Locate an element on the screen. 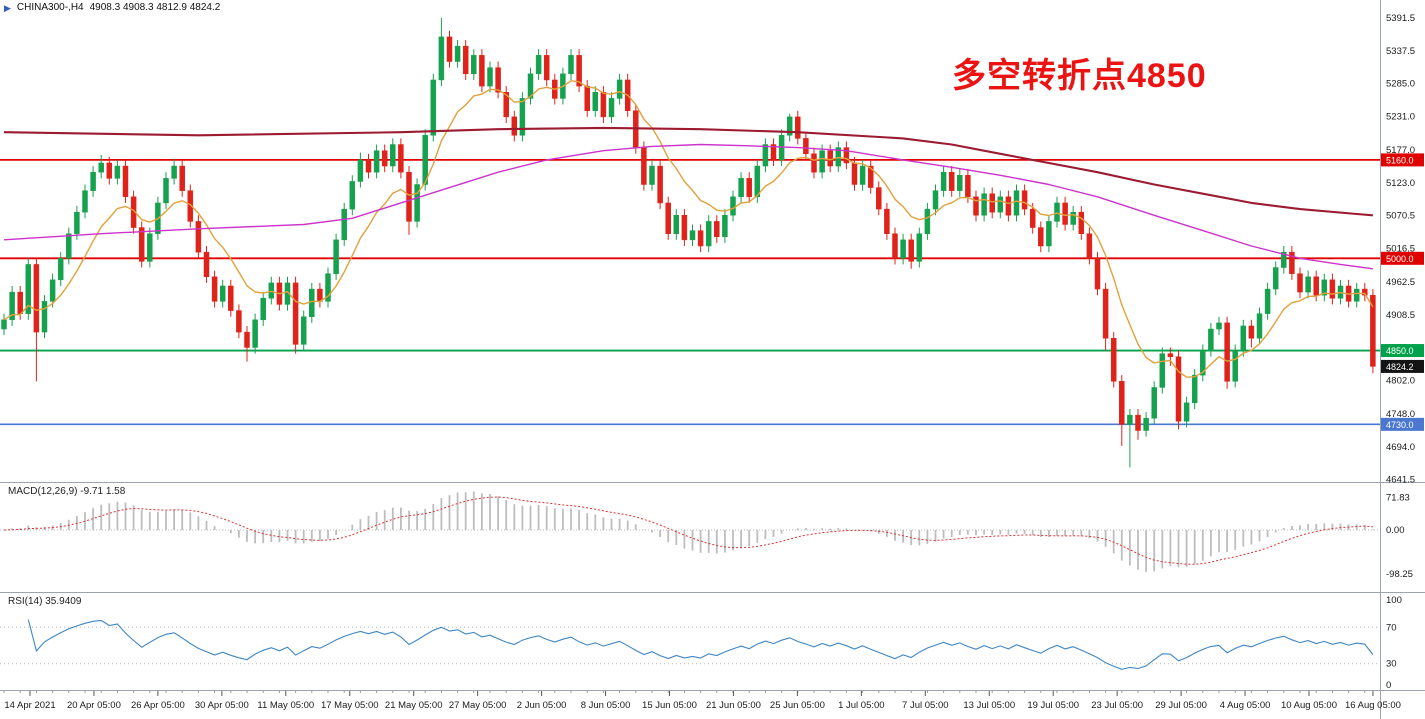  rsi-indicator-label: RSI(14) 35.9409 is located at coordinates (45, 601).